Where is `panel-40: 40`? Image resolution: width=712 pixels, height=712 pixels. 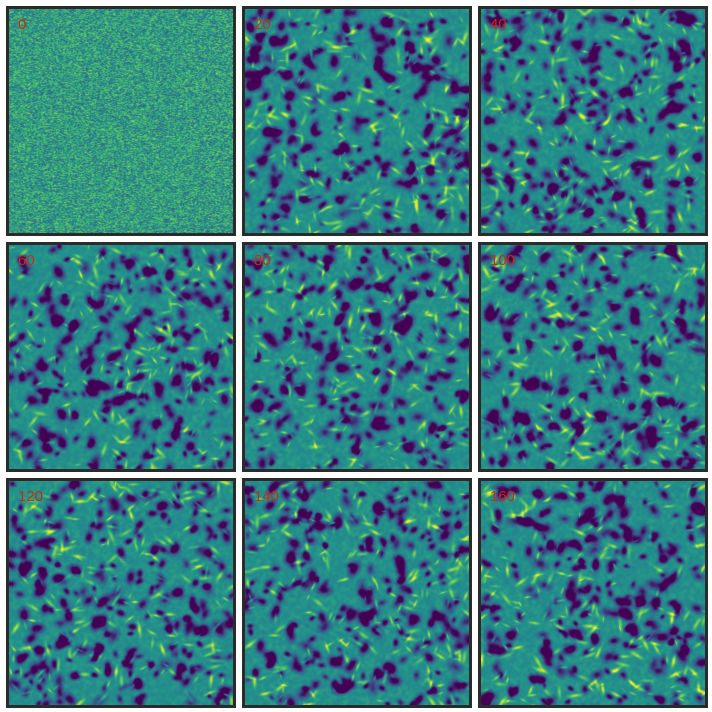 panel-40: 40 is located at coordinates (593, 121).